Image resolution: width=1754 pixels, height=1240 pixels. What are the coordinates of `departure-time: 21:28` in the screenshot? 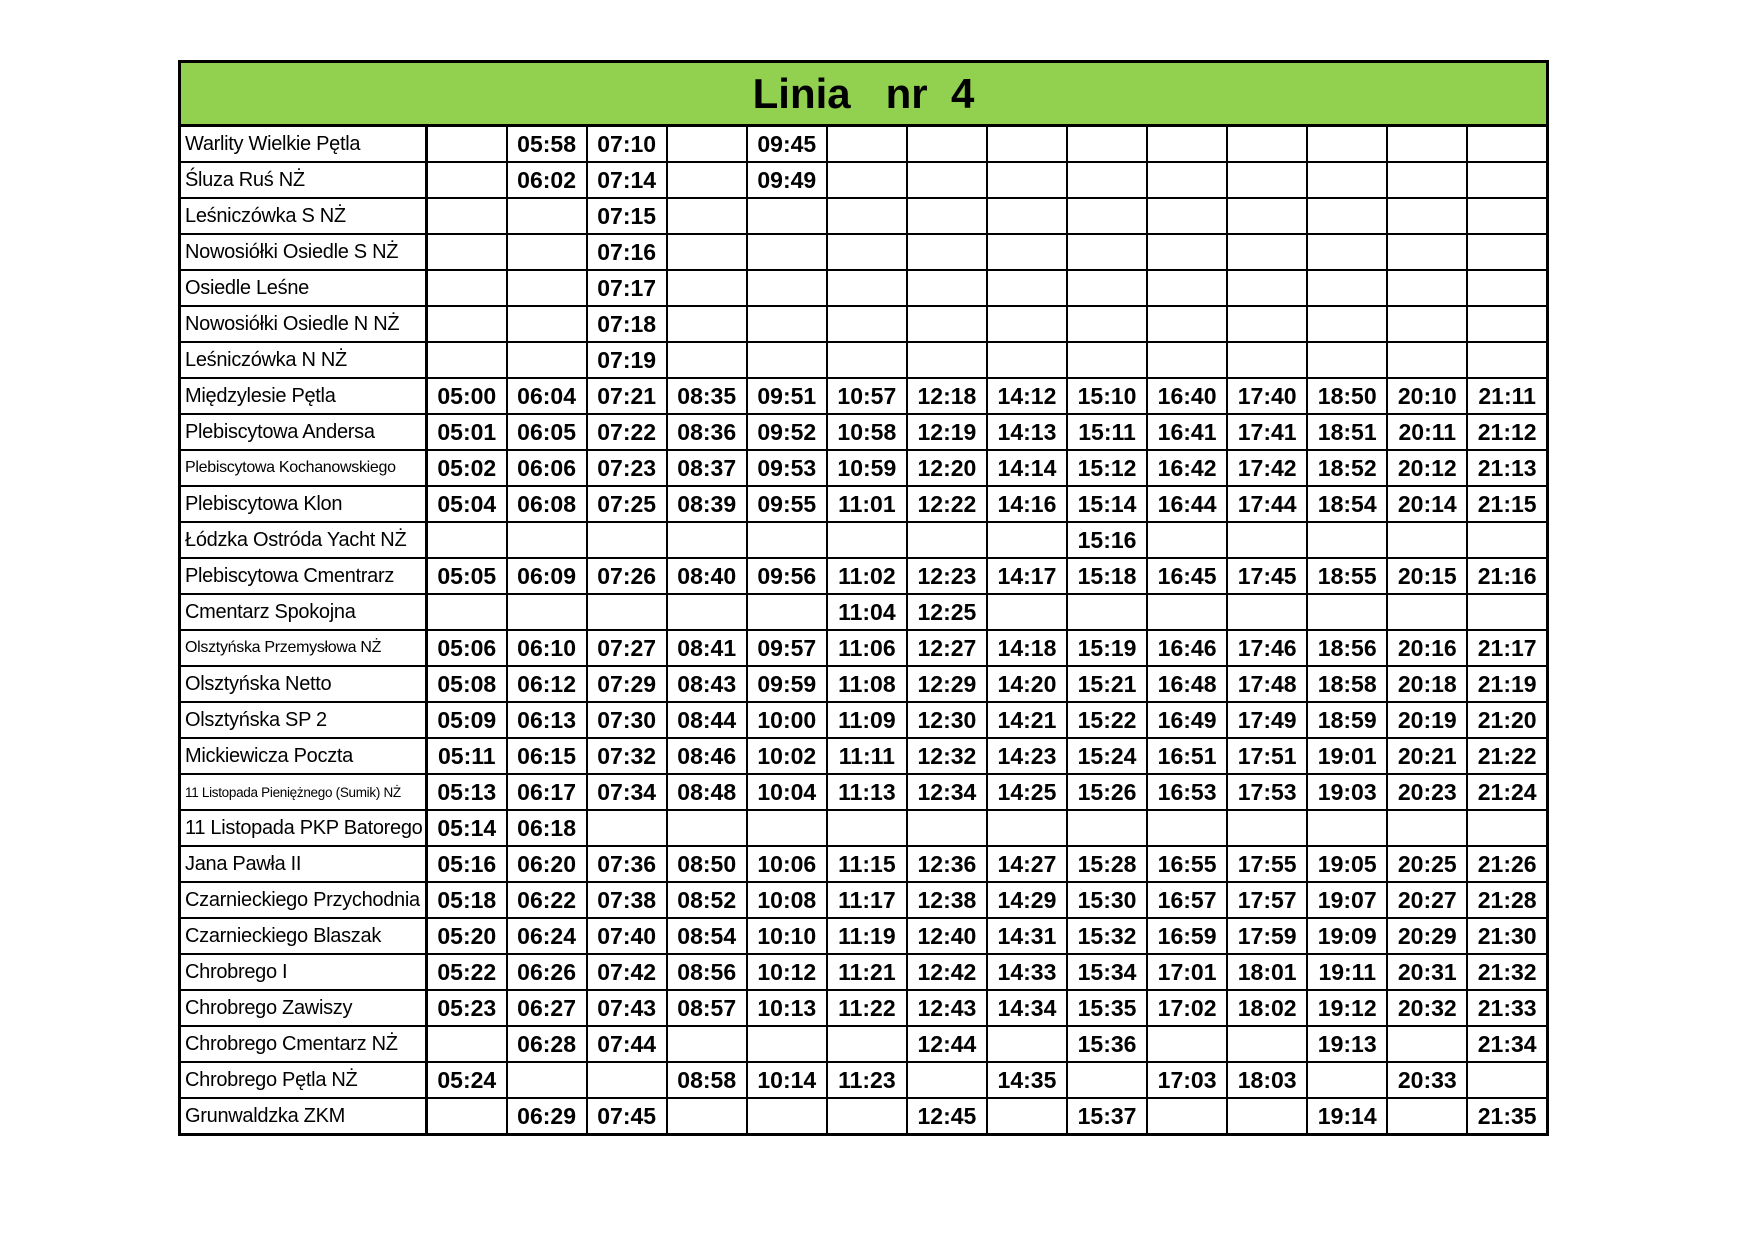 It's located at (1507, 900).